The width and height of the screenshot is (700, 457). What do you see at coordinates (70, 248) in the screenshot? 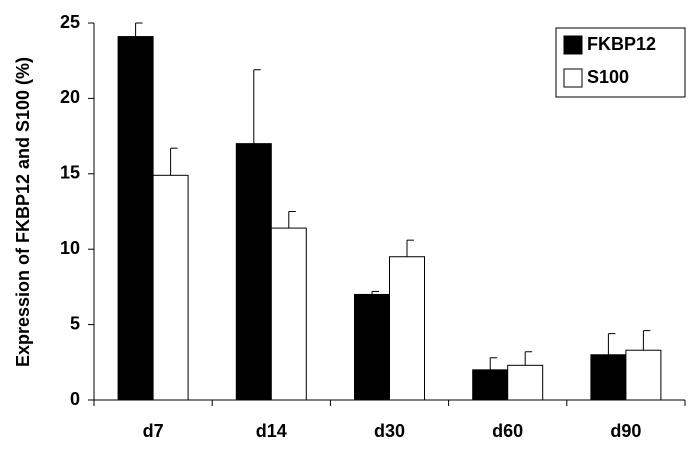
I see `y-tick-label: 10` at bounding box center [70, 248].